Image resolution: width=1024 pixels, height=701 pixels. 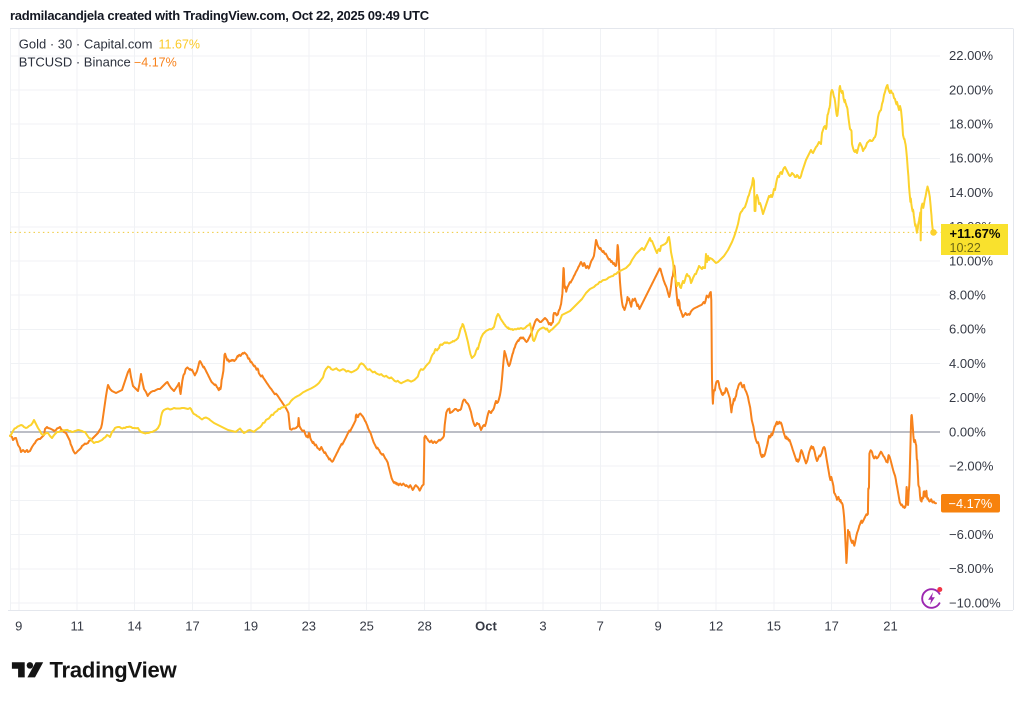 What do you see at coordinates (179, 44) in the screenshot?
I see `svg-text: 11.67%` at bounding box center [179, 44].